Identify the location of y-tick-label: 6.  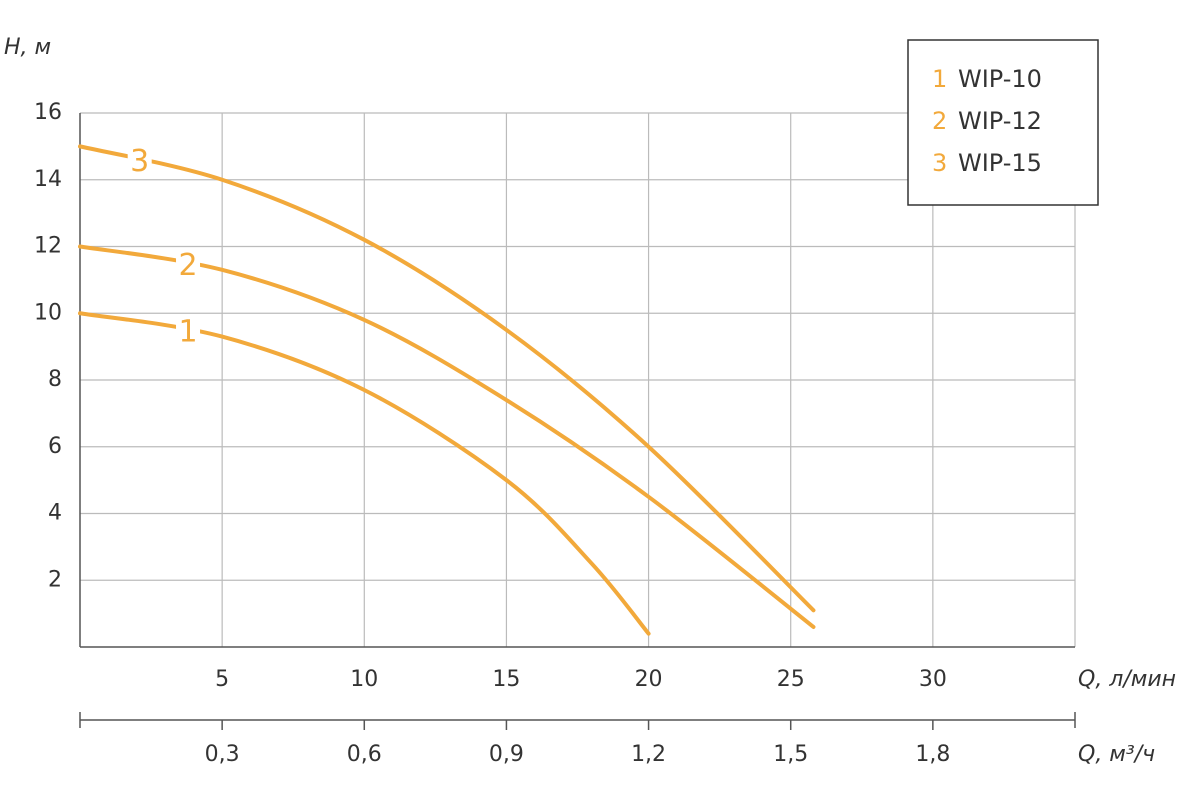
(55, 446).